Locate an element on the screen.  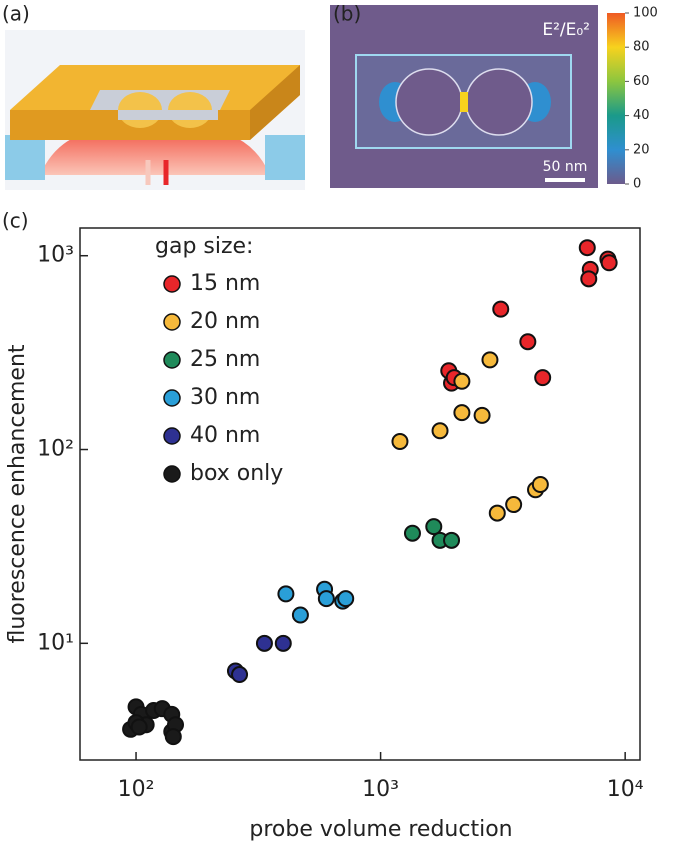
colorbar-tick-label: 100 is located at coordinates (645, 13).